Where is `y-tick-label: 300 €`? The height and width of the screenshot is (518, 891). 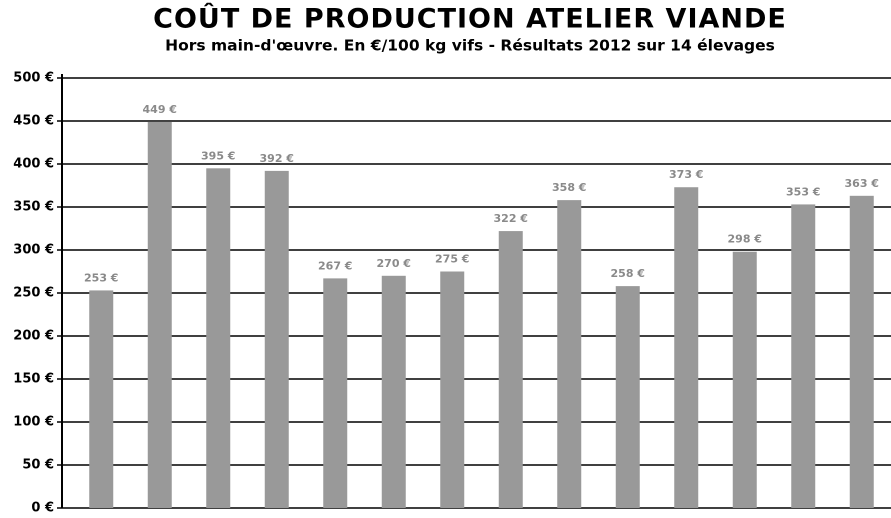 y-tick-label: 300 € is located at coordinates (33, 250).